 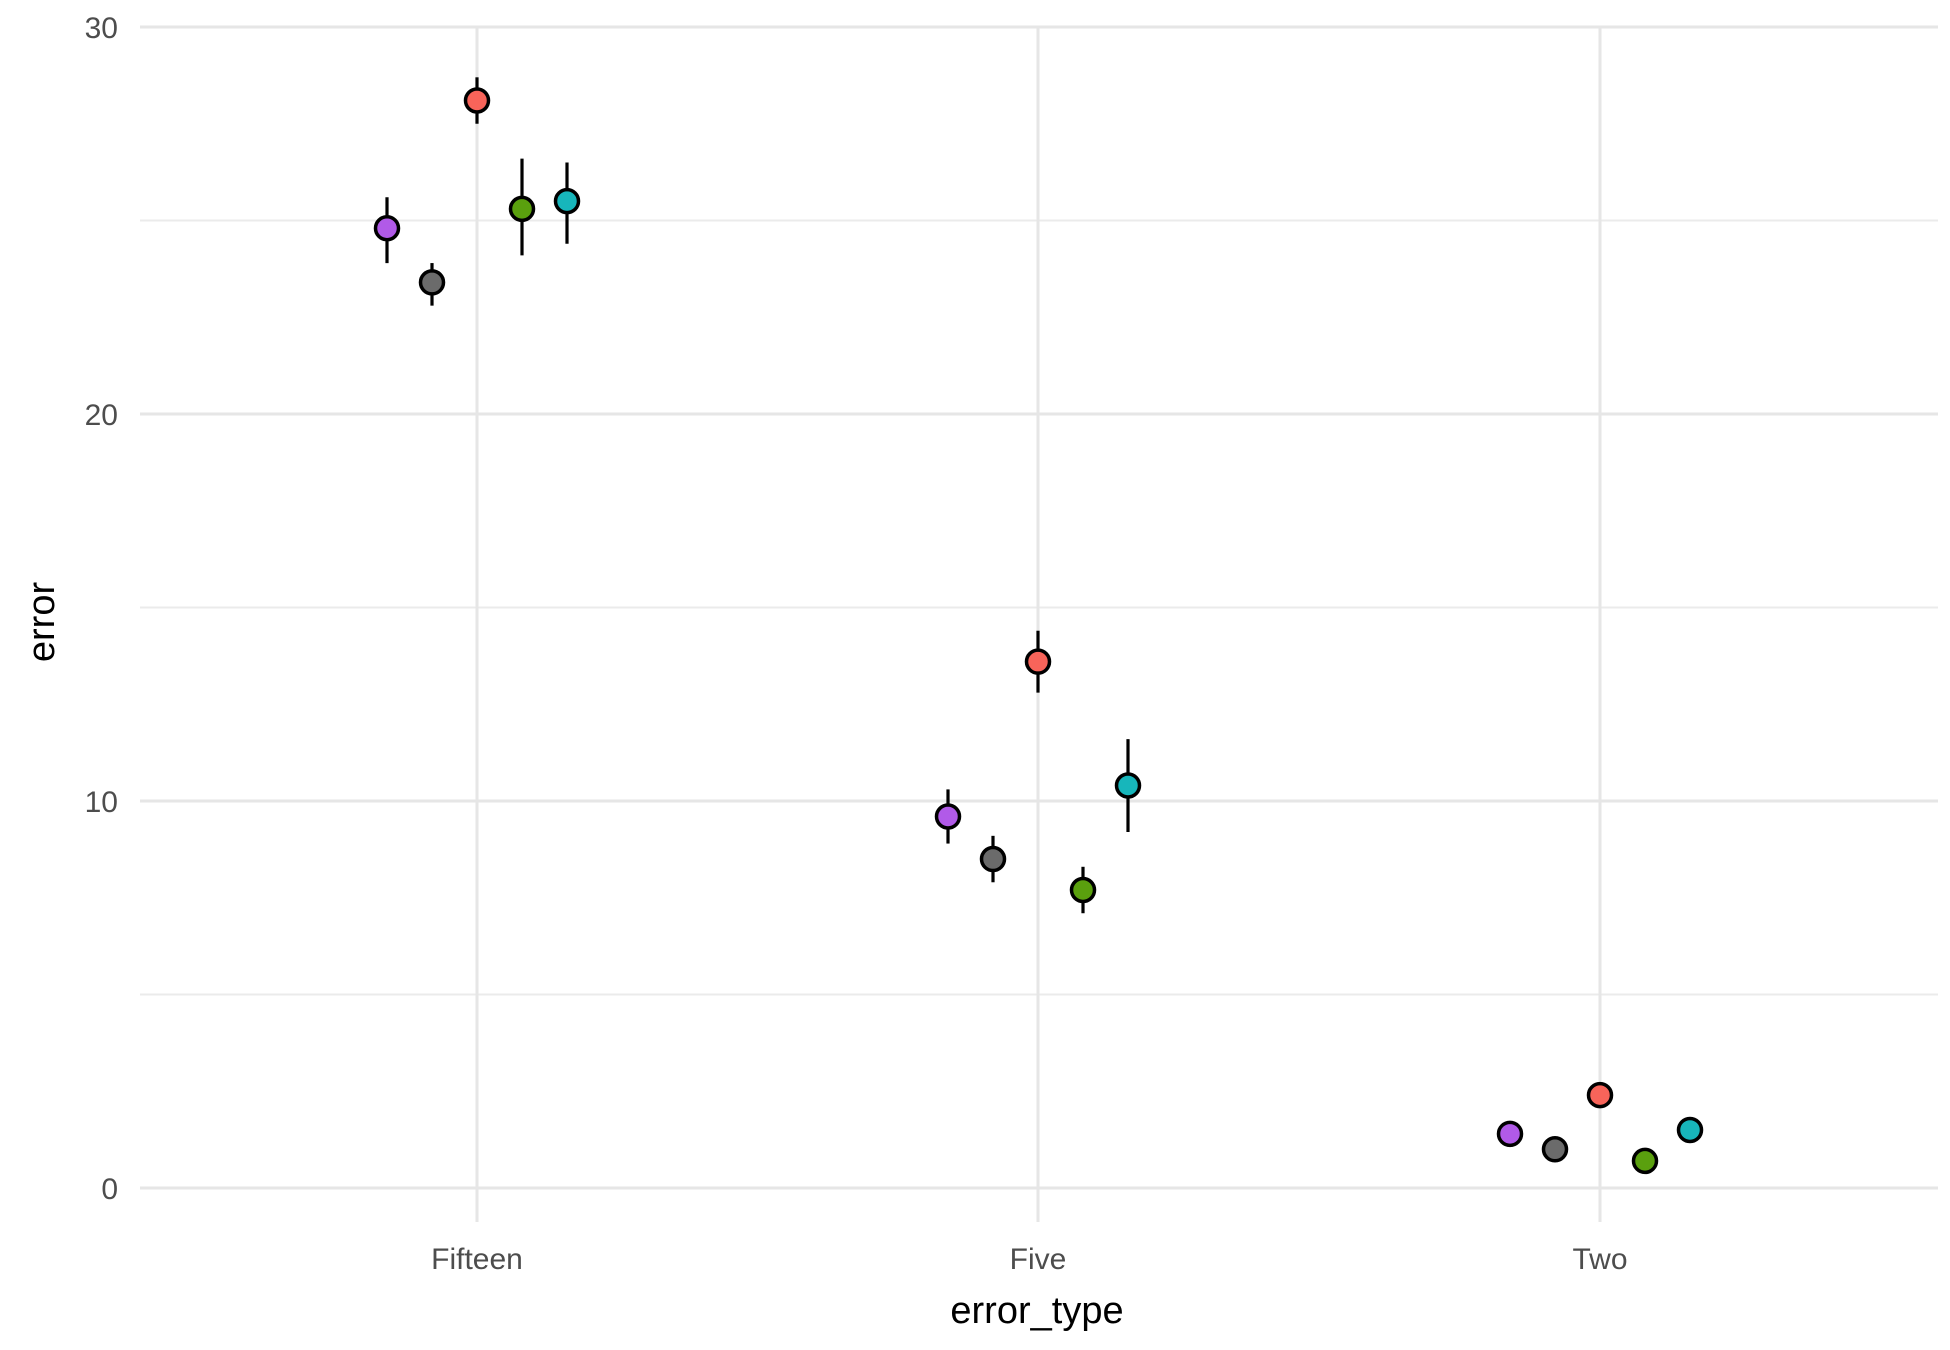 I want to click on x-tick-label: Two, so click(x=1599, y=1259).